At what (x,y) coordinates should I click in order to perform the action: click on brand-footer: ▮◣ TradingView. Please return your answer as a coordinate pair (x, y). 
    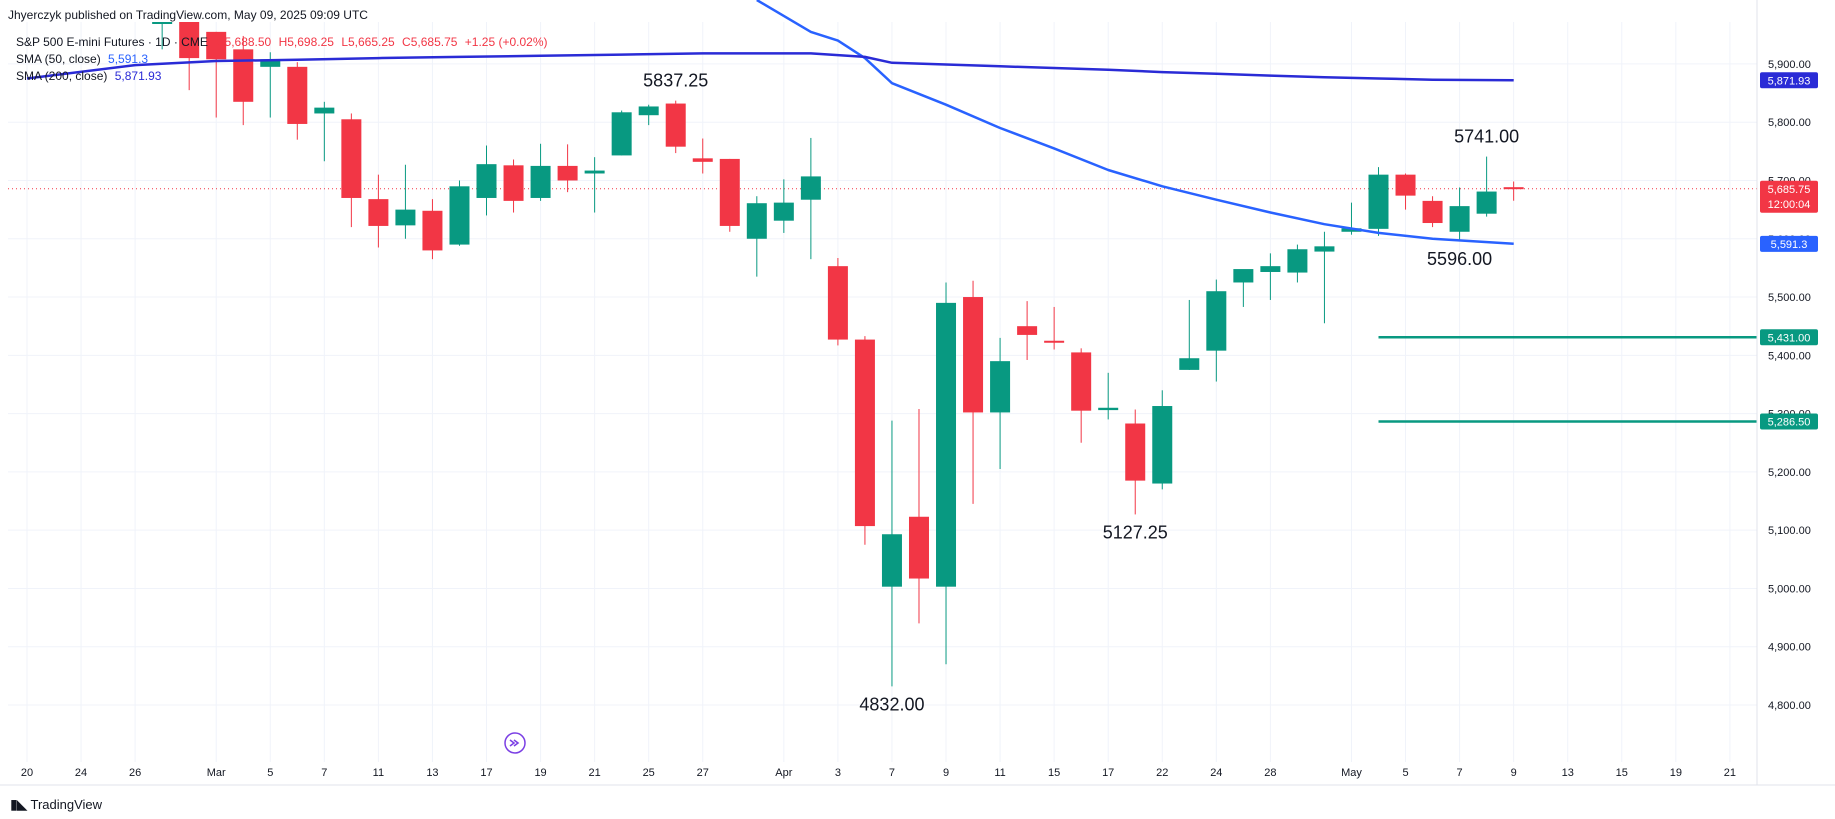
    Looking at the image, I should click on (56, 804).